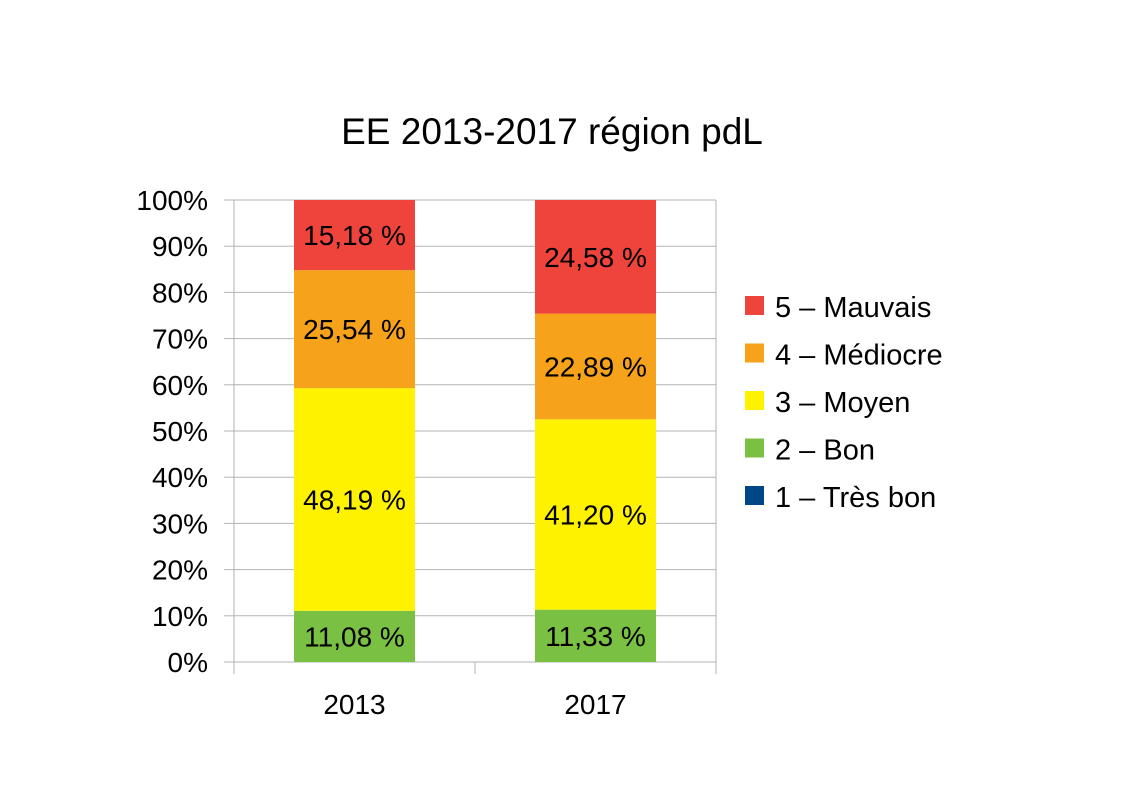 Image resolution: width=1123 pixels, height=794 pixels. Describe the element at coordinates (853, 308) in the screenshot. I see `legend-label: 5 – Mauvais` at that location.